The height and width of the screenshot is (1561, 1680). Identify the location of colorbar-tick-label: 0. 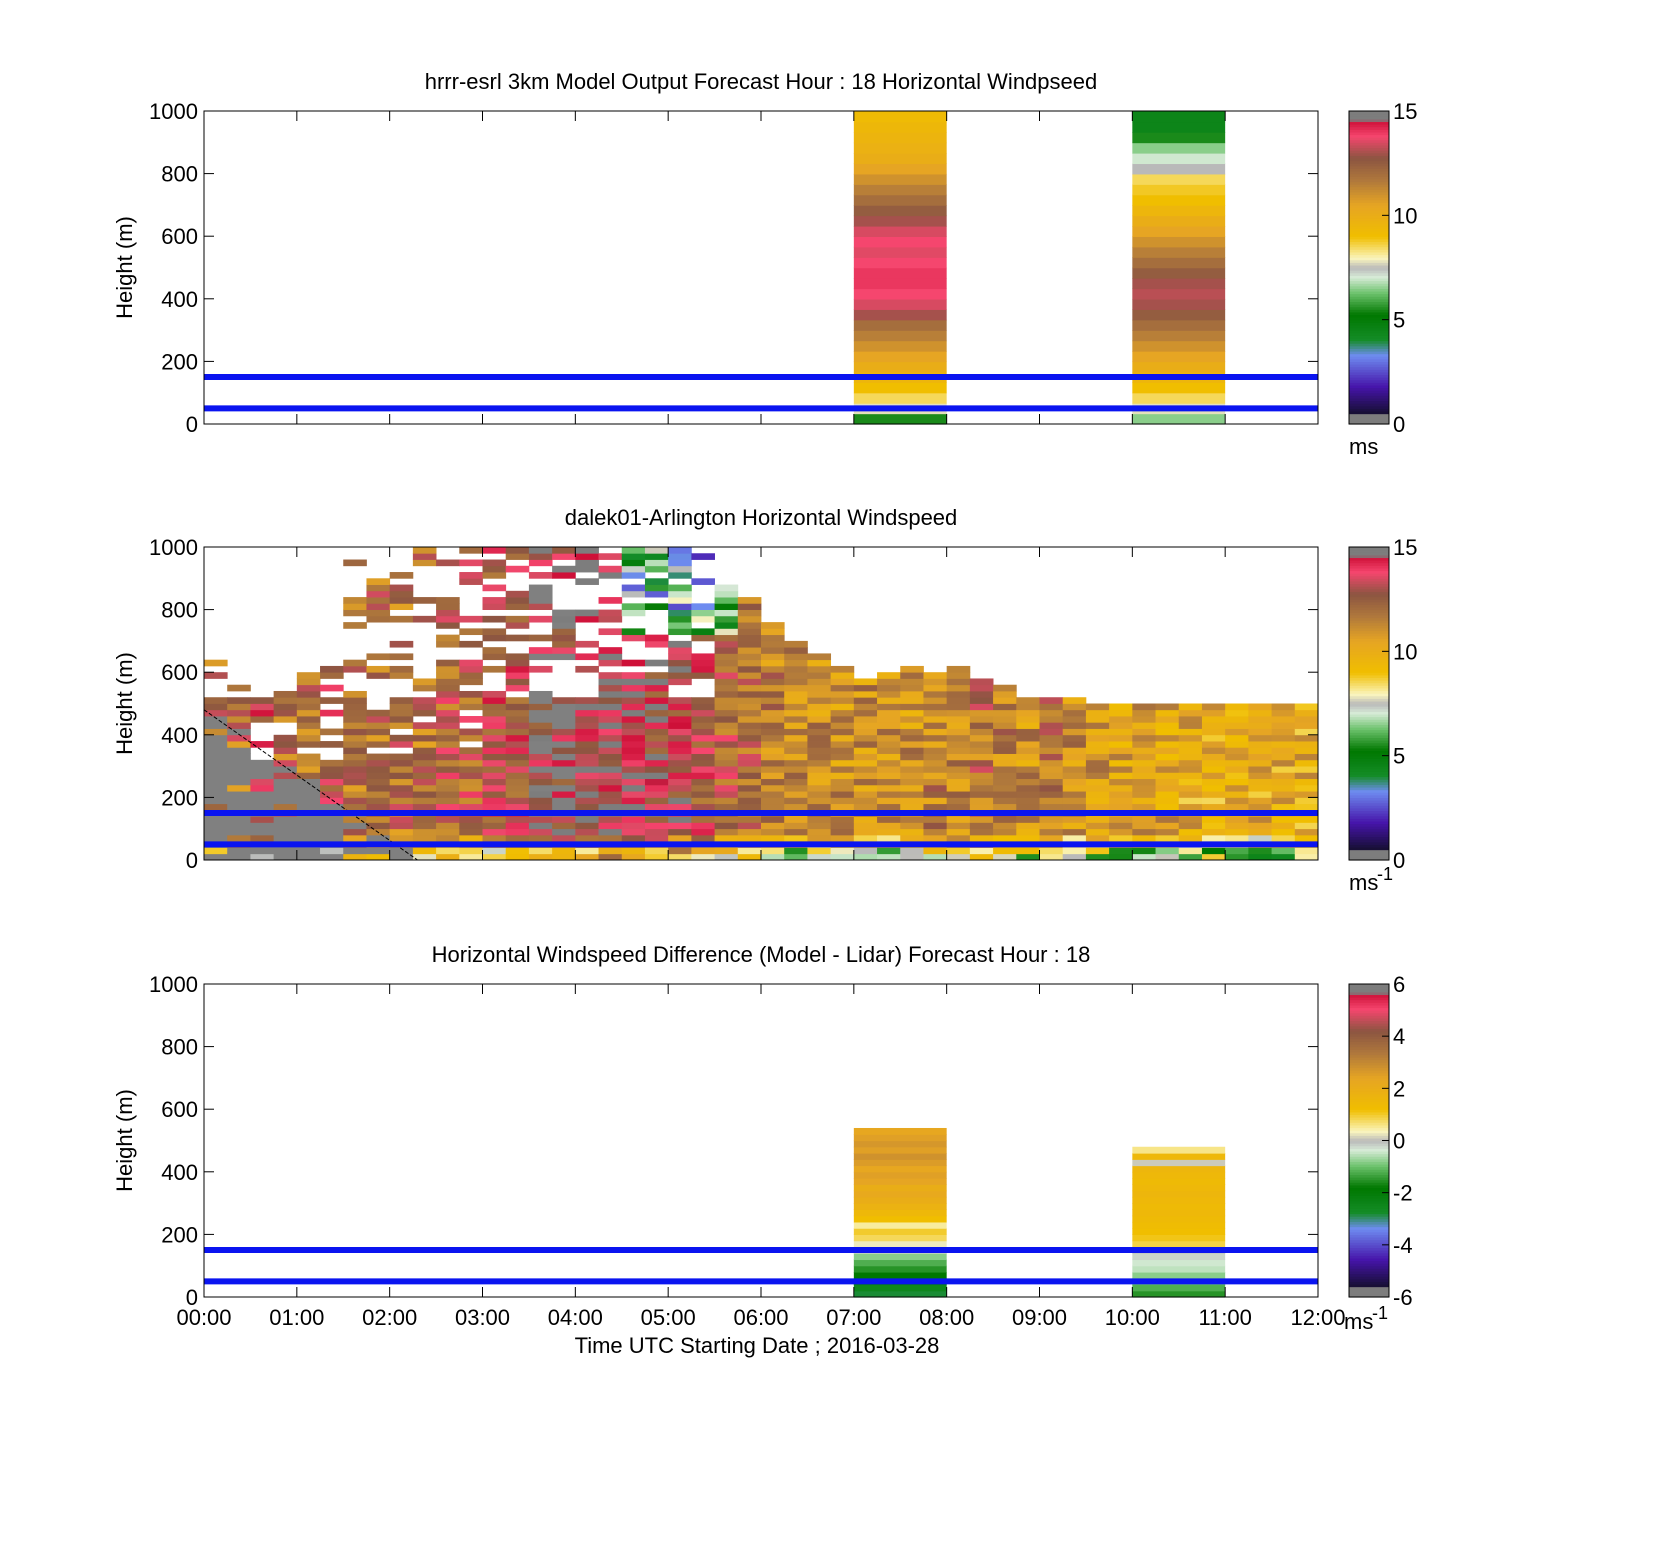
(1399, 860).